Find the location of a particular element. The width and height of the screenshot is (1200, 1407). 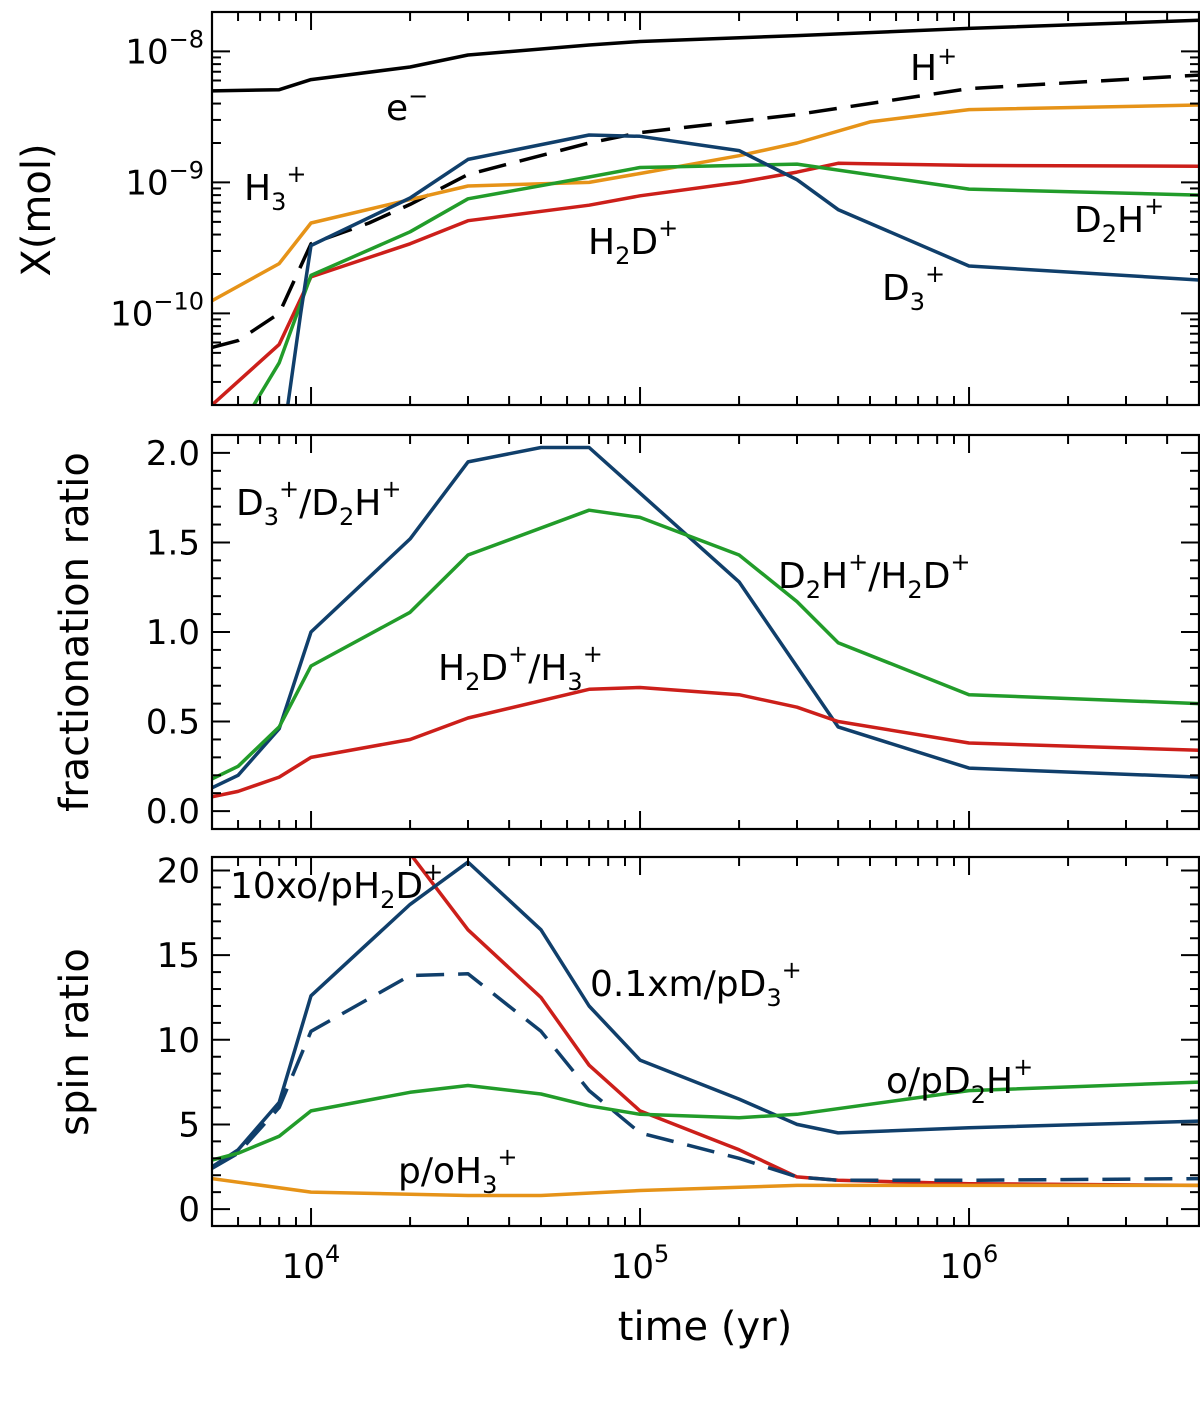

bottom-xtick-label-1: 10⁵ is located at coordinates (640, 1263).